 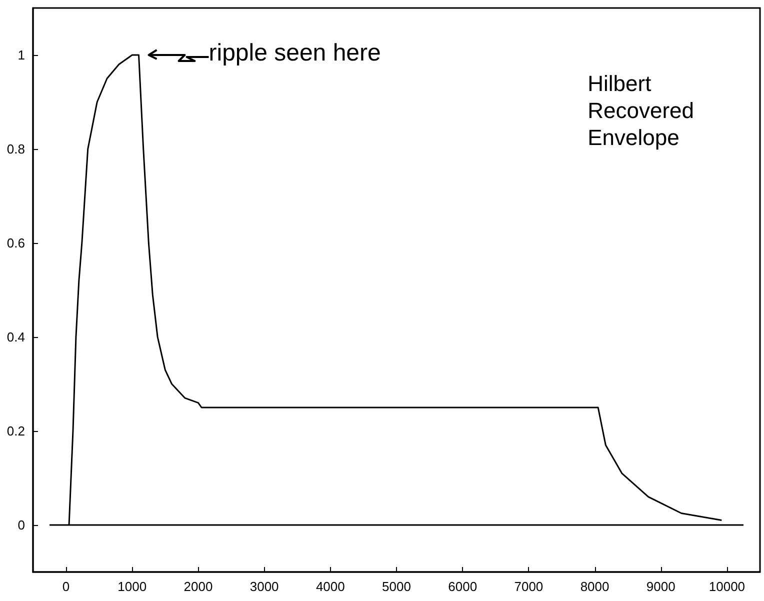 I want to click on x-tick-label: 5000, so click(x=396, y=586).